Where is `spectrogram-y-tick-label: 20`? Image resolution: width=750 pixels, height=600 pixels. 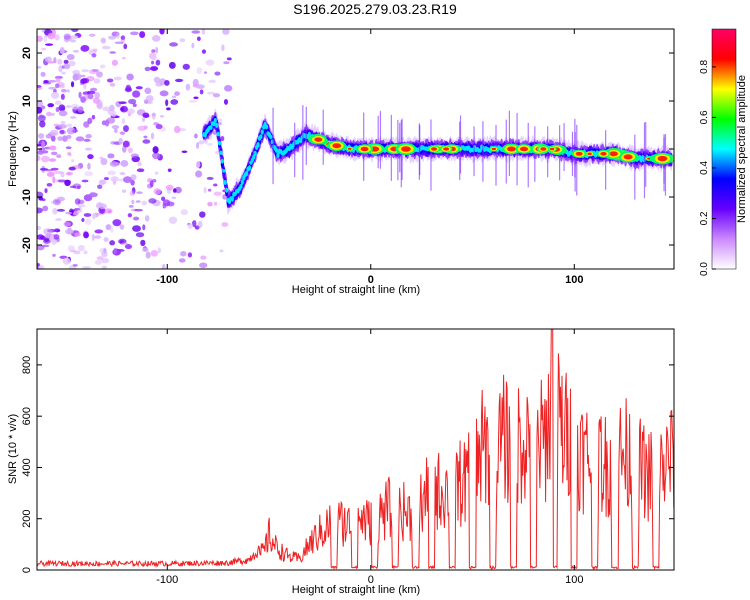 spectrogram-y-tick-label: 20 is located at coordinates (27, 53).